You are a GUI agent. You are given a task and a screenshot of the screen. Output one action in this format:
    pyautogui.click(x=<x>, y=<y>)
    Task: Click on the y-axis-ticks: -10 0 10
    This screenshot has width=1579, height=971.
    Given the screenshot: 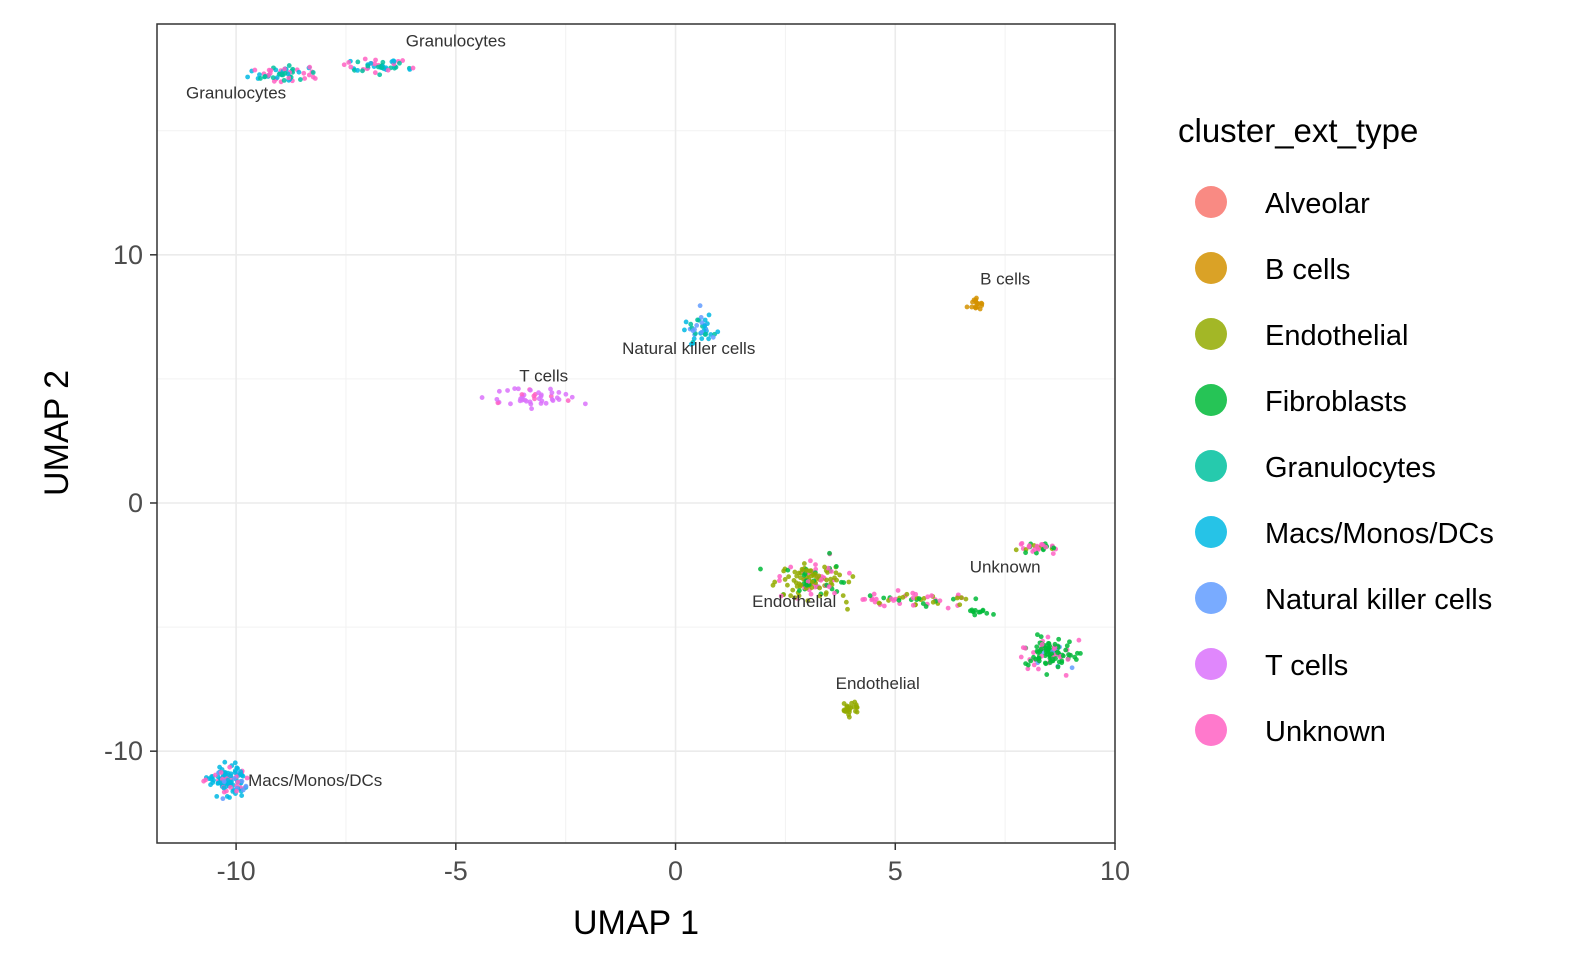 What is the action you would take?
    pyautogui.click(x=130, y=503)
    